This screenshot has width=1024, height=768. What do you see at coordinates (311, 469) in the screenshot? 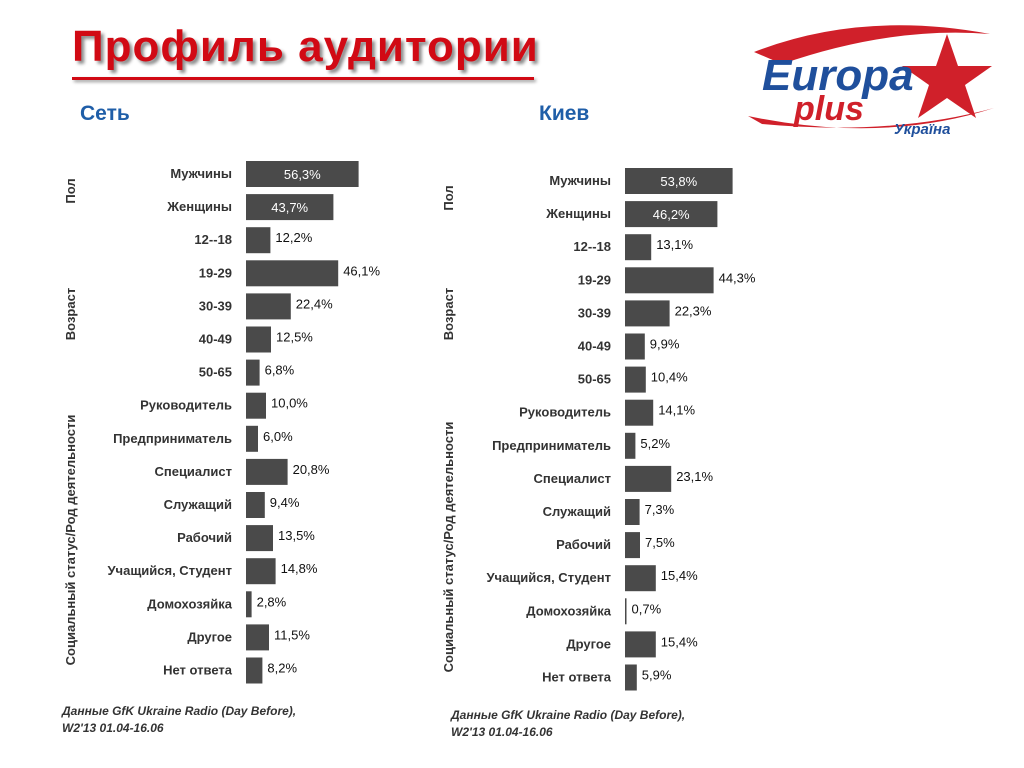
I see `data-label: 20,8%` at bounding box center [311, 469].